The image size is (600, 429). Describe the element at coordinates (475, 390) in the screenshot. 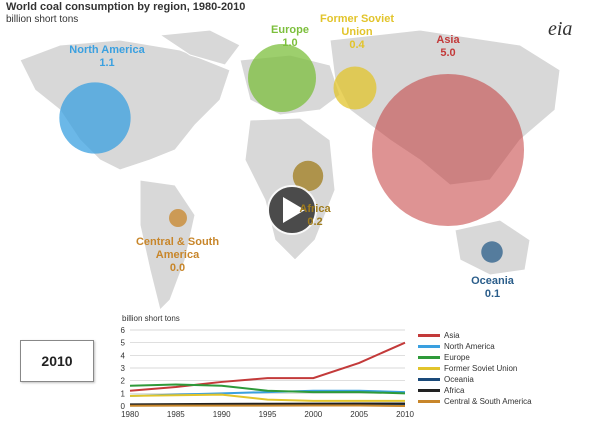

I see `legend-item: Africa` at that location.